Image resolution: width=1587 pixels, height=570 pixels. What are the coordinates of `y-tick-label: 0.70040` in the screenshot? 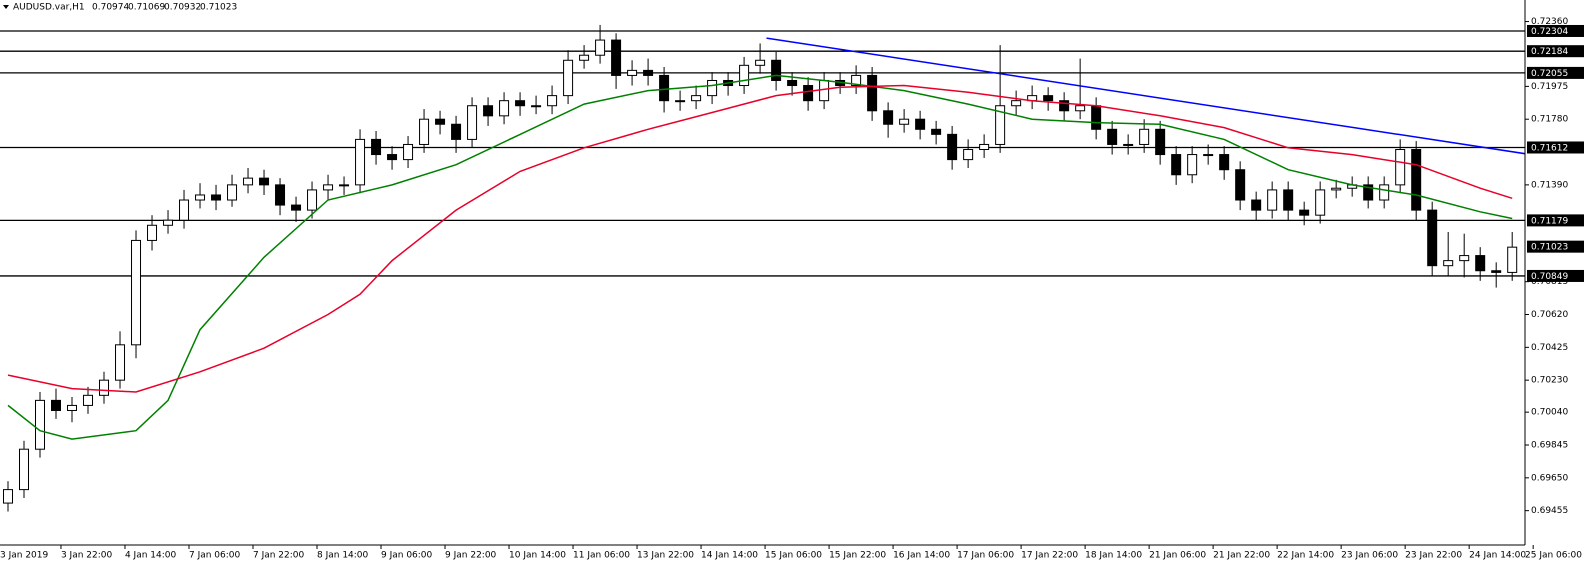 It's located at (1549, 413).